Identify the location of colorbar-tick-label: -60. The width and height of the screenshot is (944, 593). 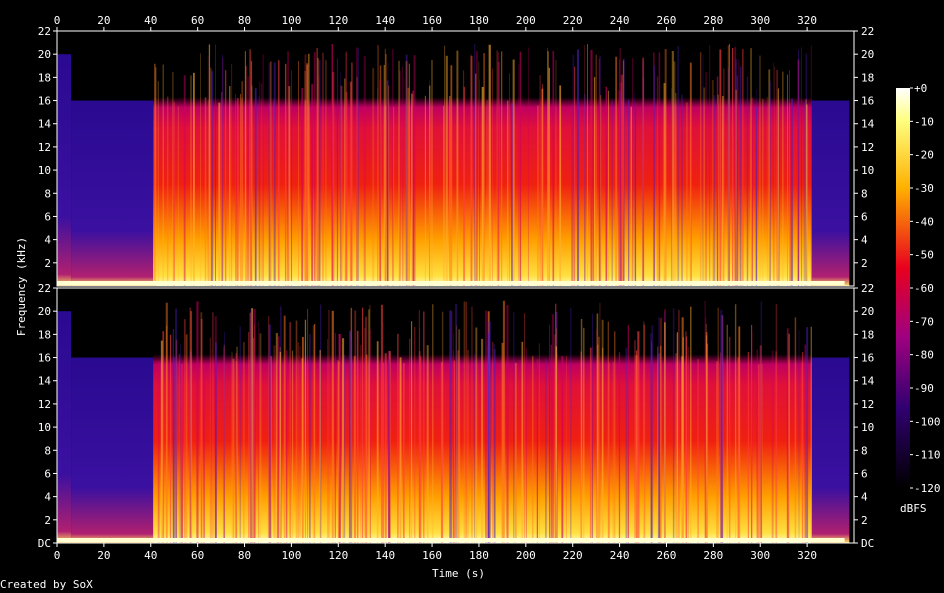
(924, 288).